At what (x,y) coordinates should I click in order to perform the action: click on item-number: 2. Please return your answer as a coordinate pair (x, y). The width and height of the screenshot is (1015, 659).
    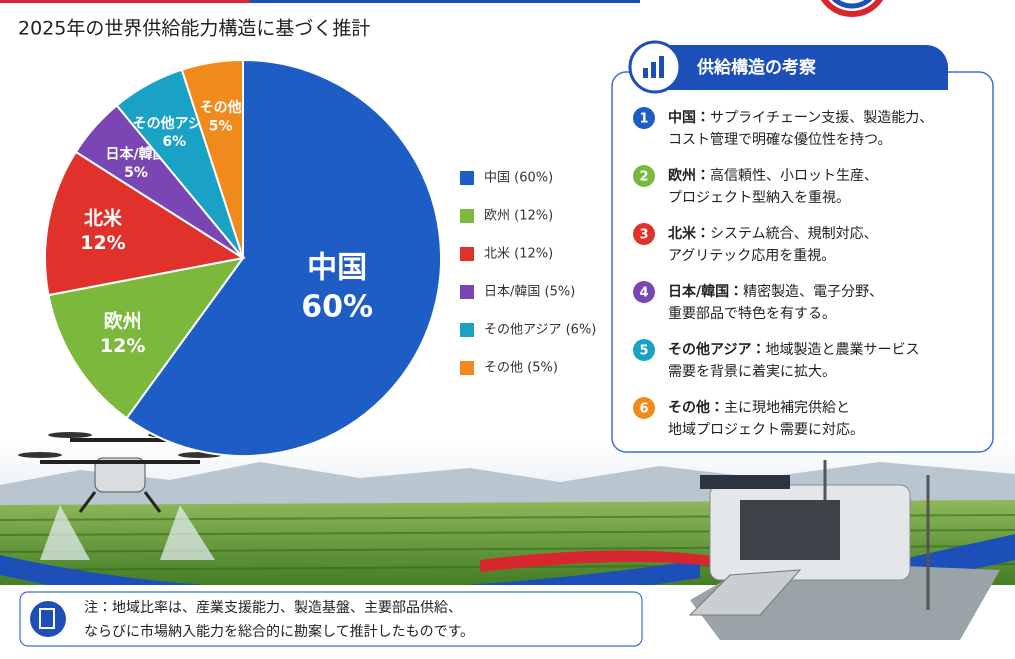
    Looking at the image, I should click on (643, 177).